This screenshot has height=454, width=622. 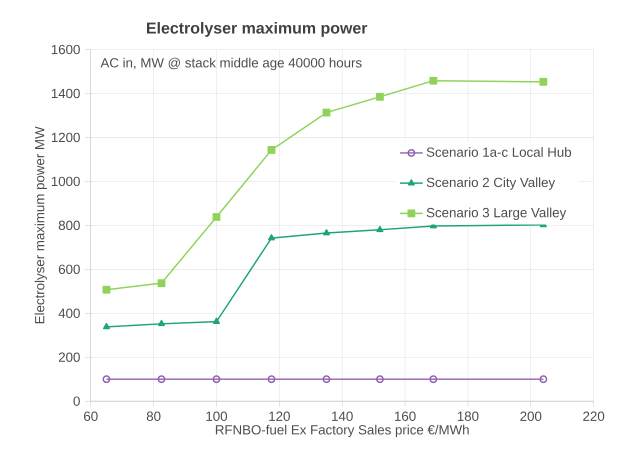 What do you see at coordinates (531, 416) in the screenshot?
I see `x-tick-label: 200` at bounding box center [531, 416].